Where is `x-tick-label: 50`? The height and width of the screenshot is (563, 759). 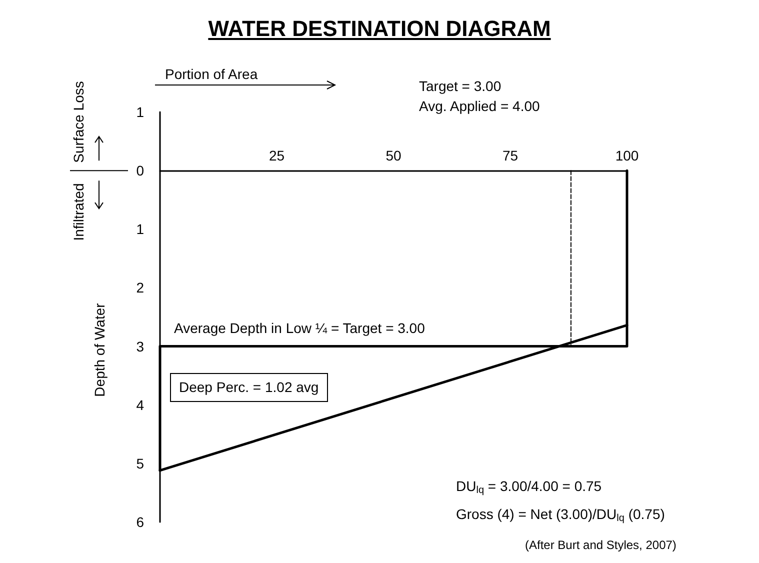
x-tick-label: 50 is located at coordinates (394, 156).